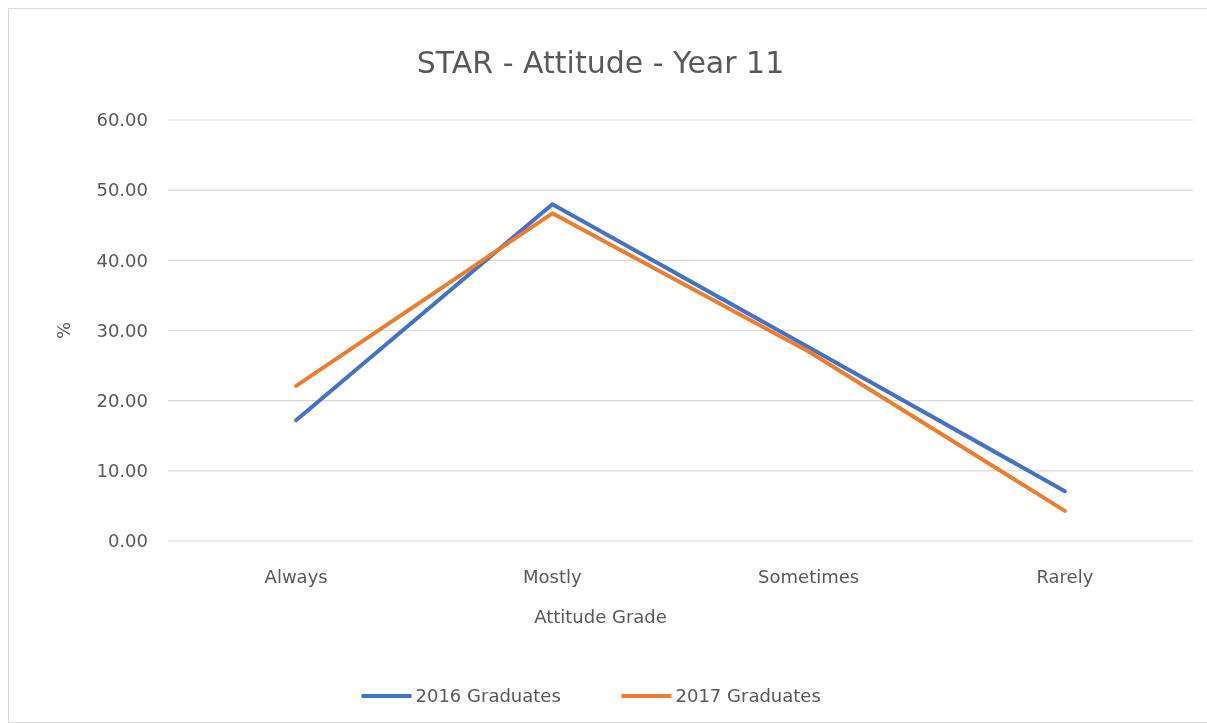 This screenshot has height=723, width=1207. I want to click on x-axis-title: Attitude Grade, so click(600, 616).